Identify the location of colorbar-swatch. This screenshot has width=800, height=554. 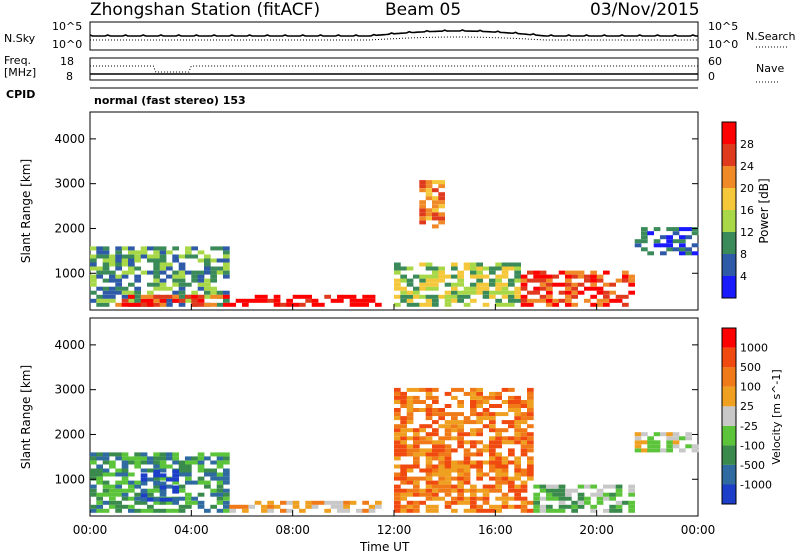
(729, 221).